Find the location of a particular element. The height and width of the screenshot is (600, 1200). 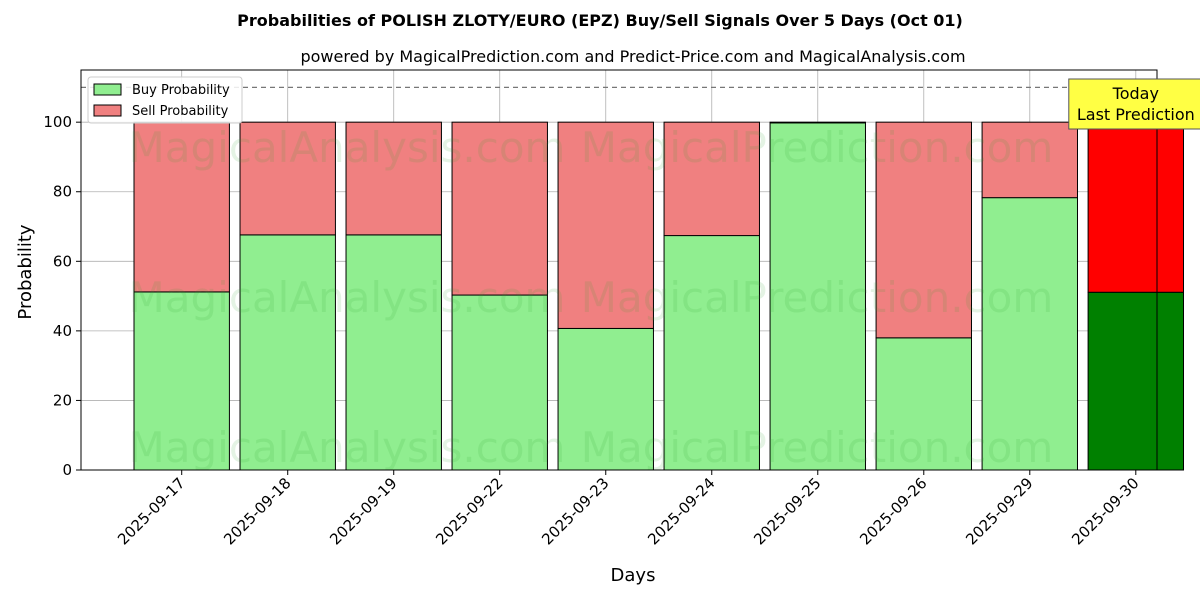

x-tick-label: 2025-09-19 is located at coordinates (363, 511).